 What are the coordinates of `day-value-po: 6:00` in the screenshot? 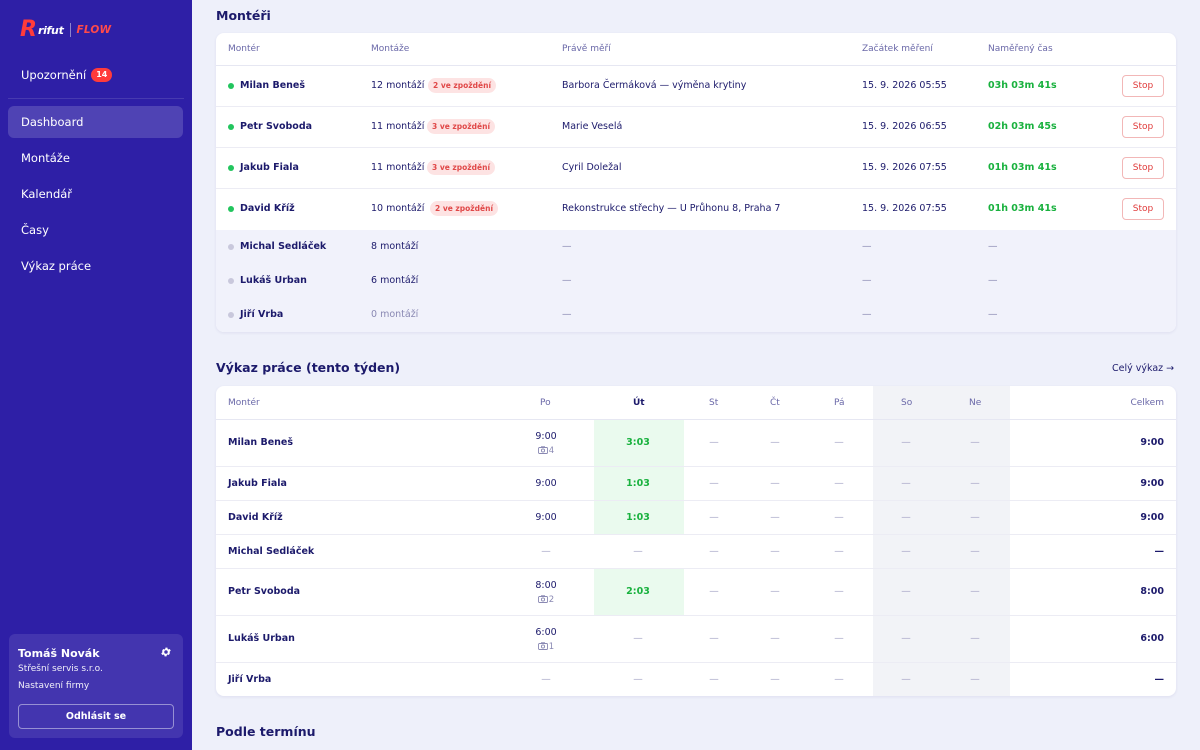 It's located at (546, 632).